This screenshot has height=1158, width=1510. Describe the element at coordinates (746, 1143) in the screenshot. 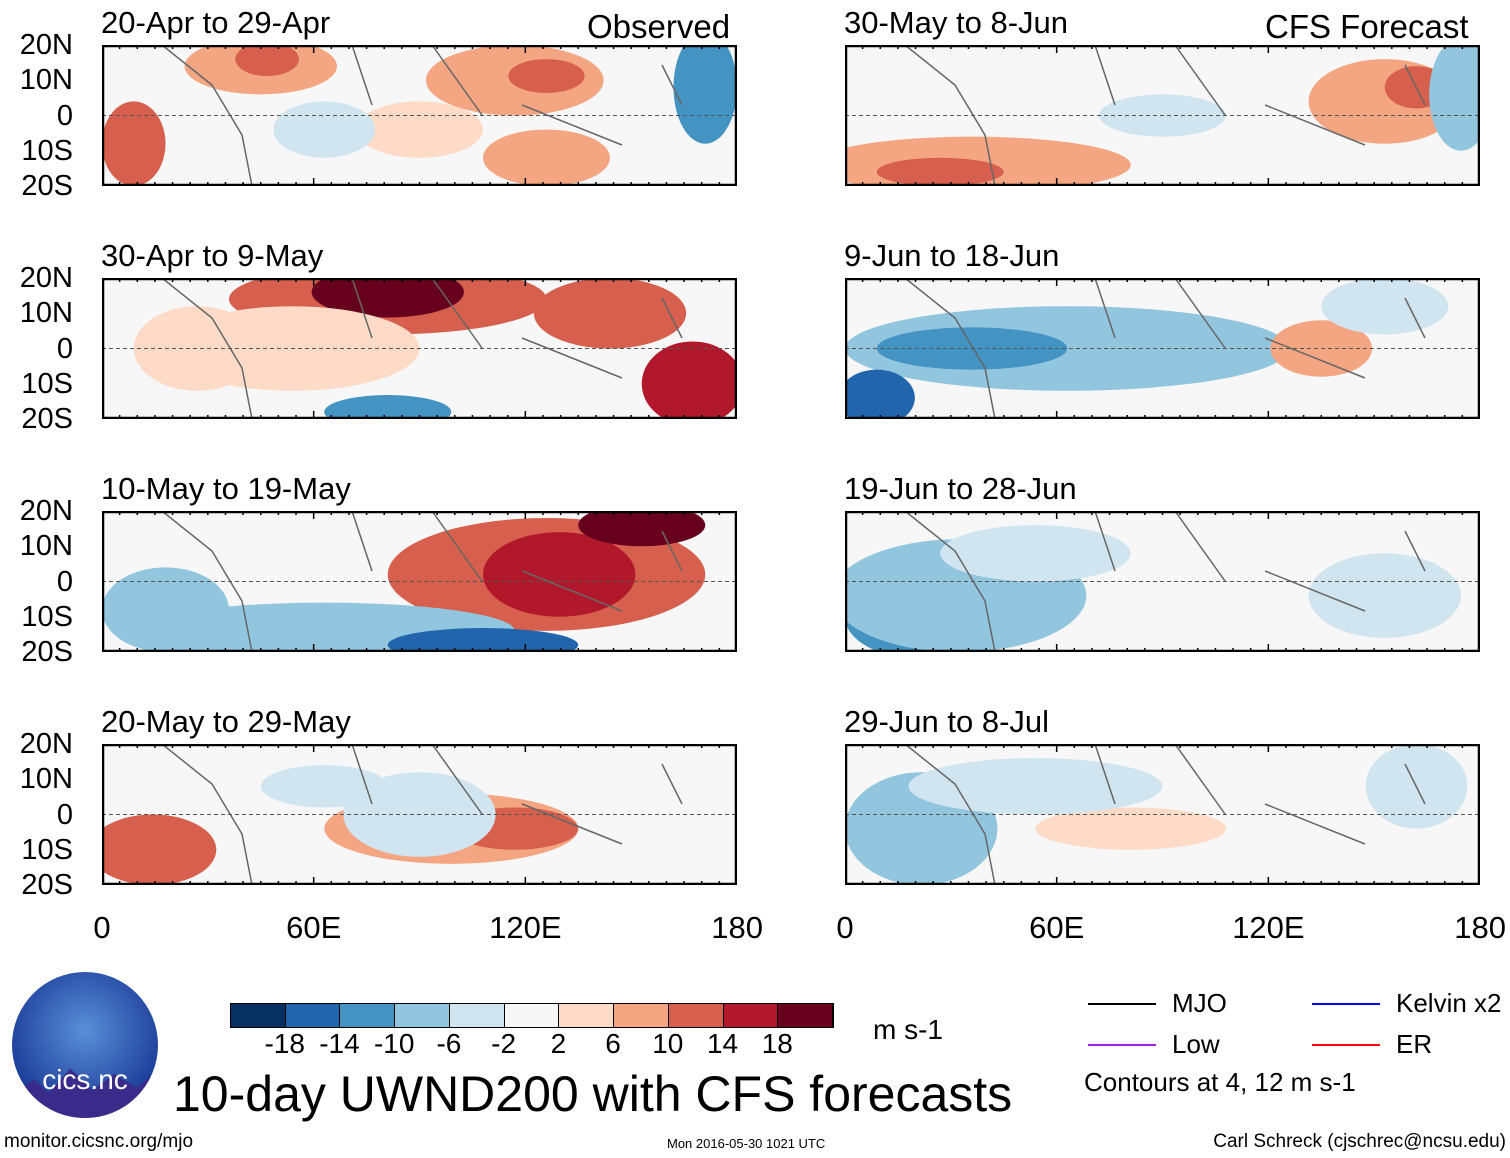

I see `footer-timestamp: Mon 2016-05-30 1021 UTC` at that location.